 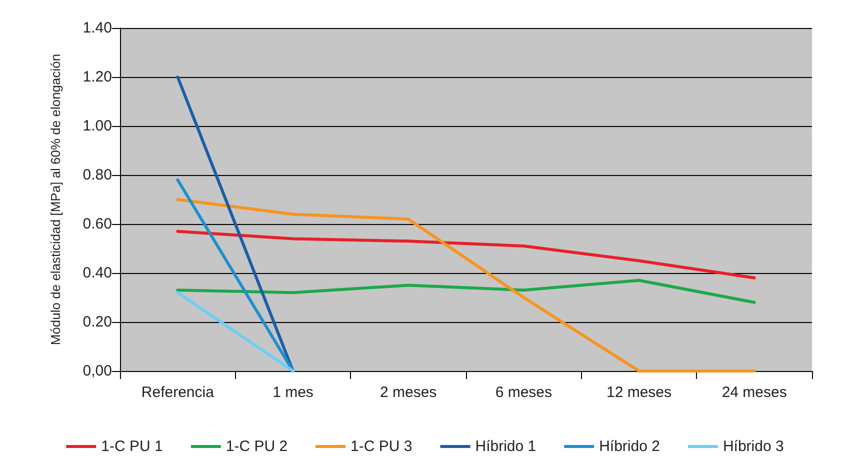 I want to click on y-axis-title: Módulo de elasticidad [MPa] al 60% de elongación, so click(x=55, y=200).